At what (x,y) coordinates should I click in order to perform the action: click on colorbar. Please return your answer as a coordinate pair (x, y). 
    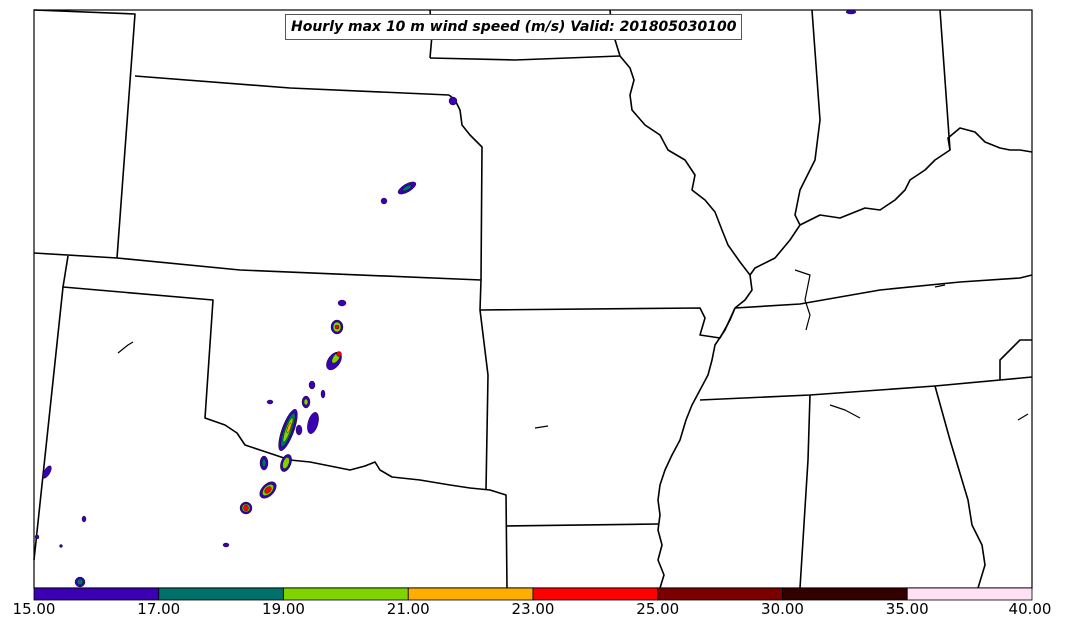
    Looking at the image, I should click on (533, 594).